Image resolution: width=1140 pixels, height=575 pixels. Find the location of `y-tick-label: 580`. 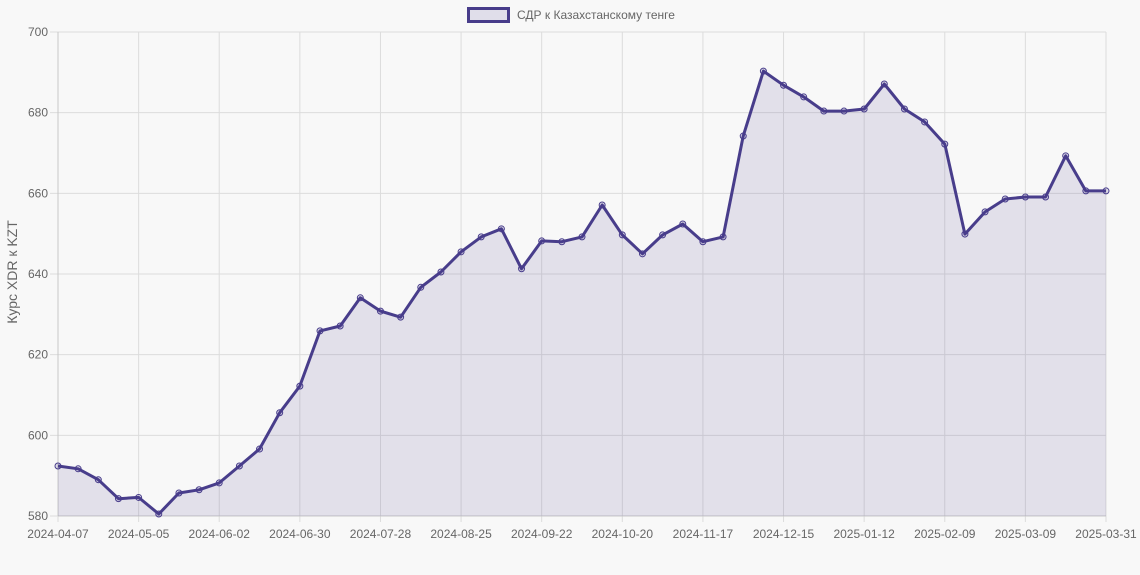

y-tick-label: 580 is located at coordinates (38, 516).